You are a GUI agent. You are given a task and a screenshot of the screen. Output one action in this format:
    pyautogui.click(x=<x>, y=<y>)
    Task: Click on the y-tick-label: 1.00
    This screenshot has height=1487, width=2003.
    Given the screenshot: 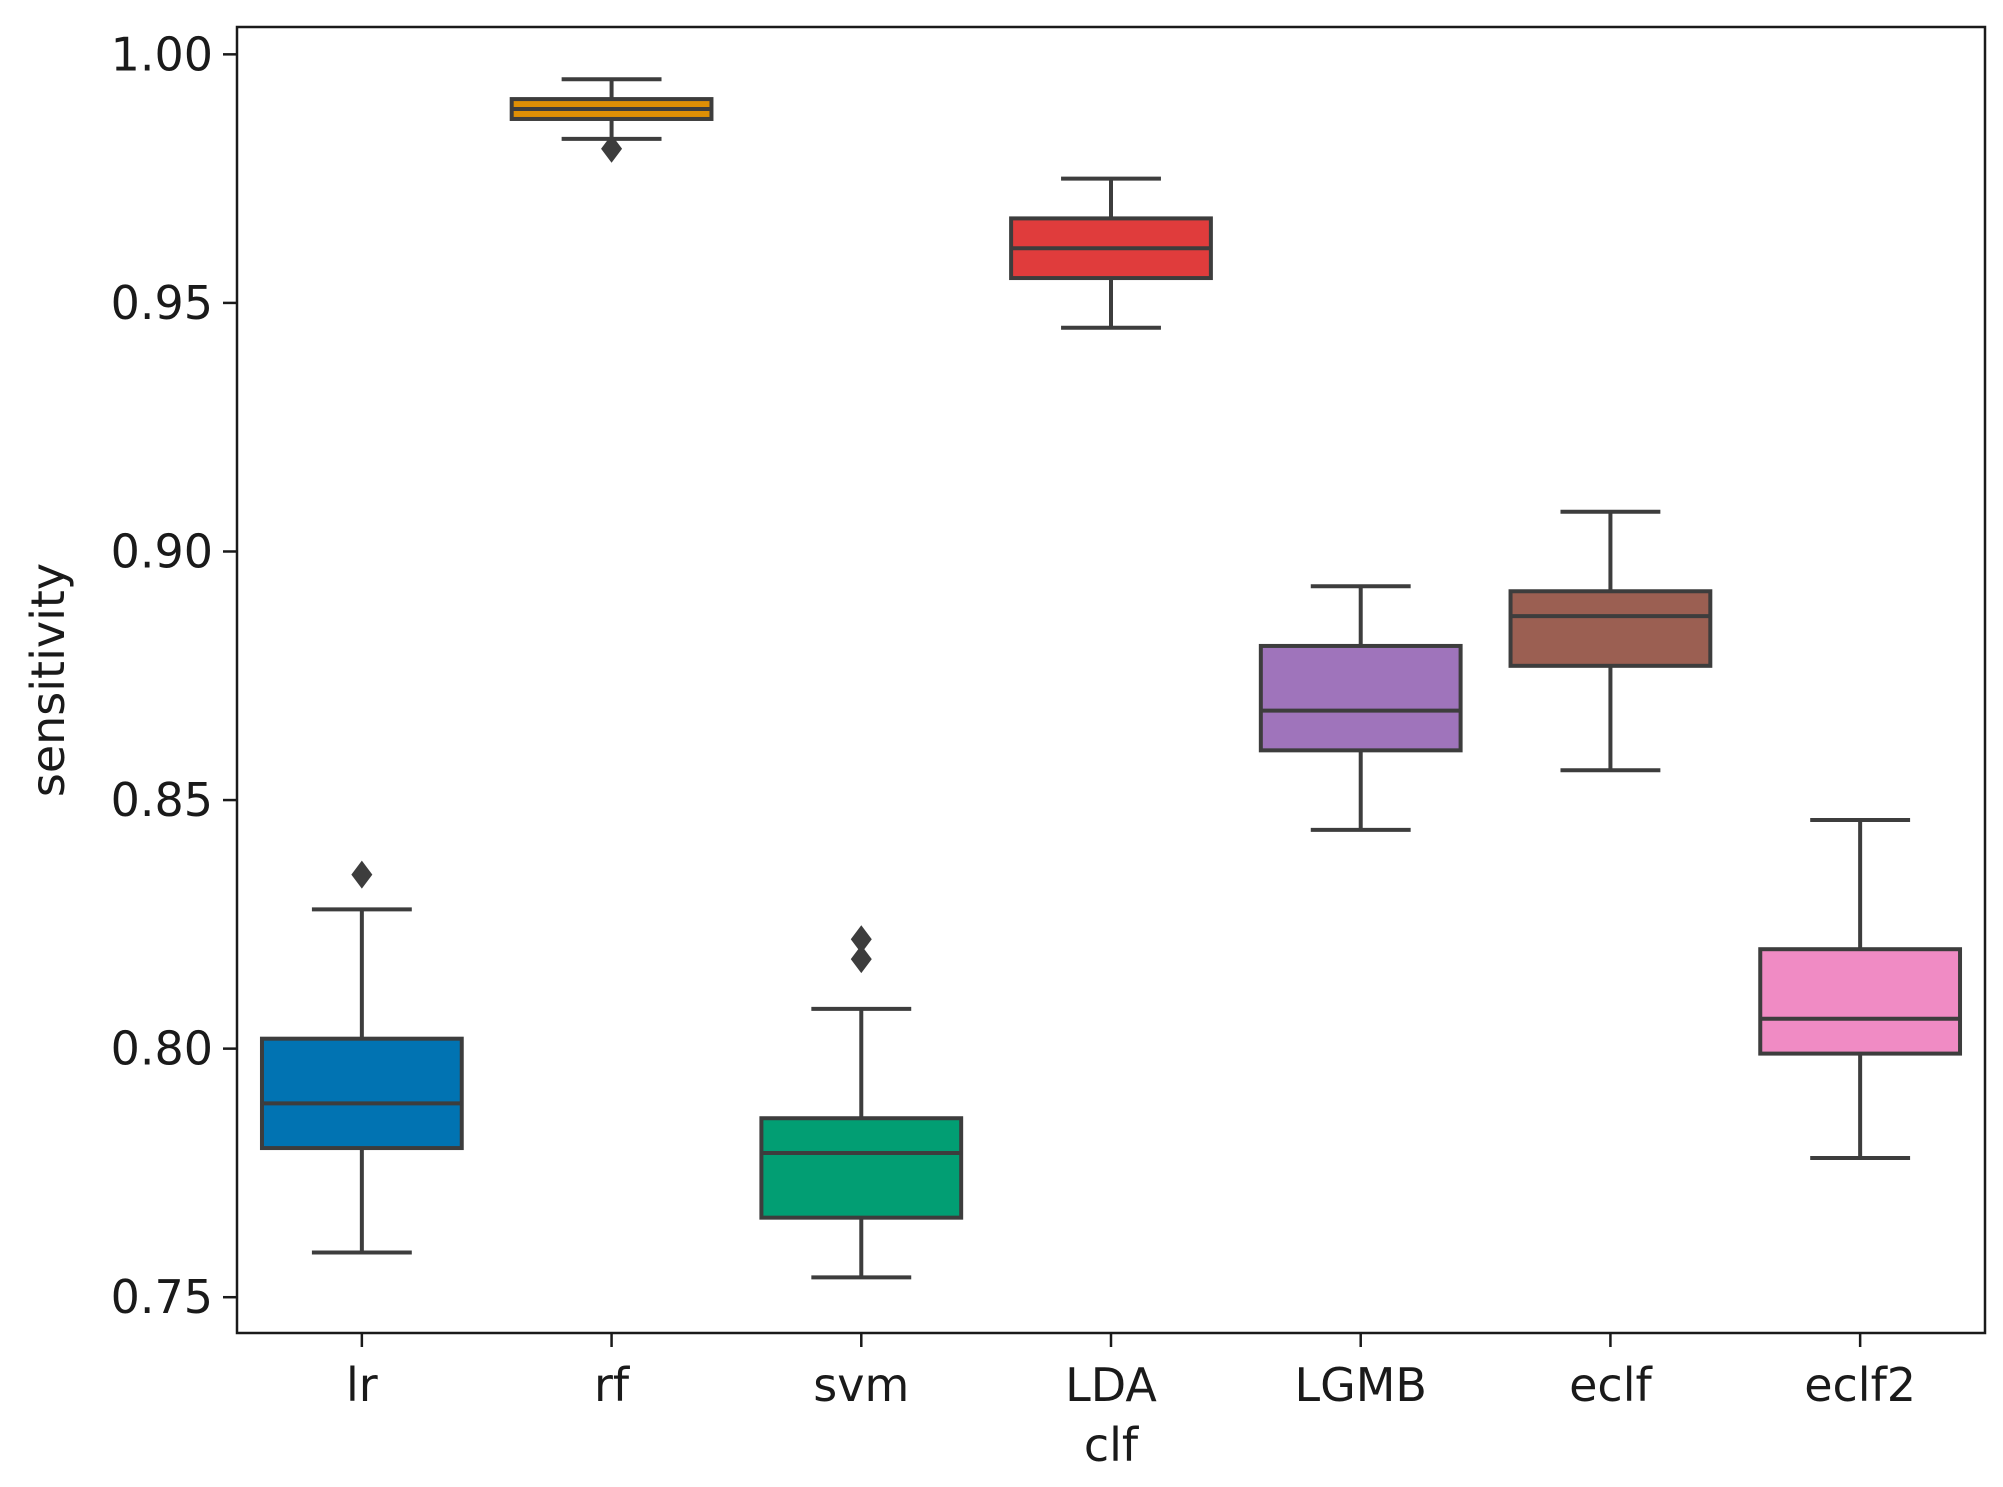 What is the action you would take?
    pyautogui.click(x=162, y=54)
    